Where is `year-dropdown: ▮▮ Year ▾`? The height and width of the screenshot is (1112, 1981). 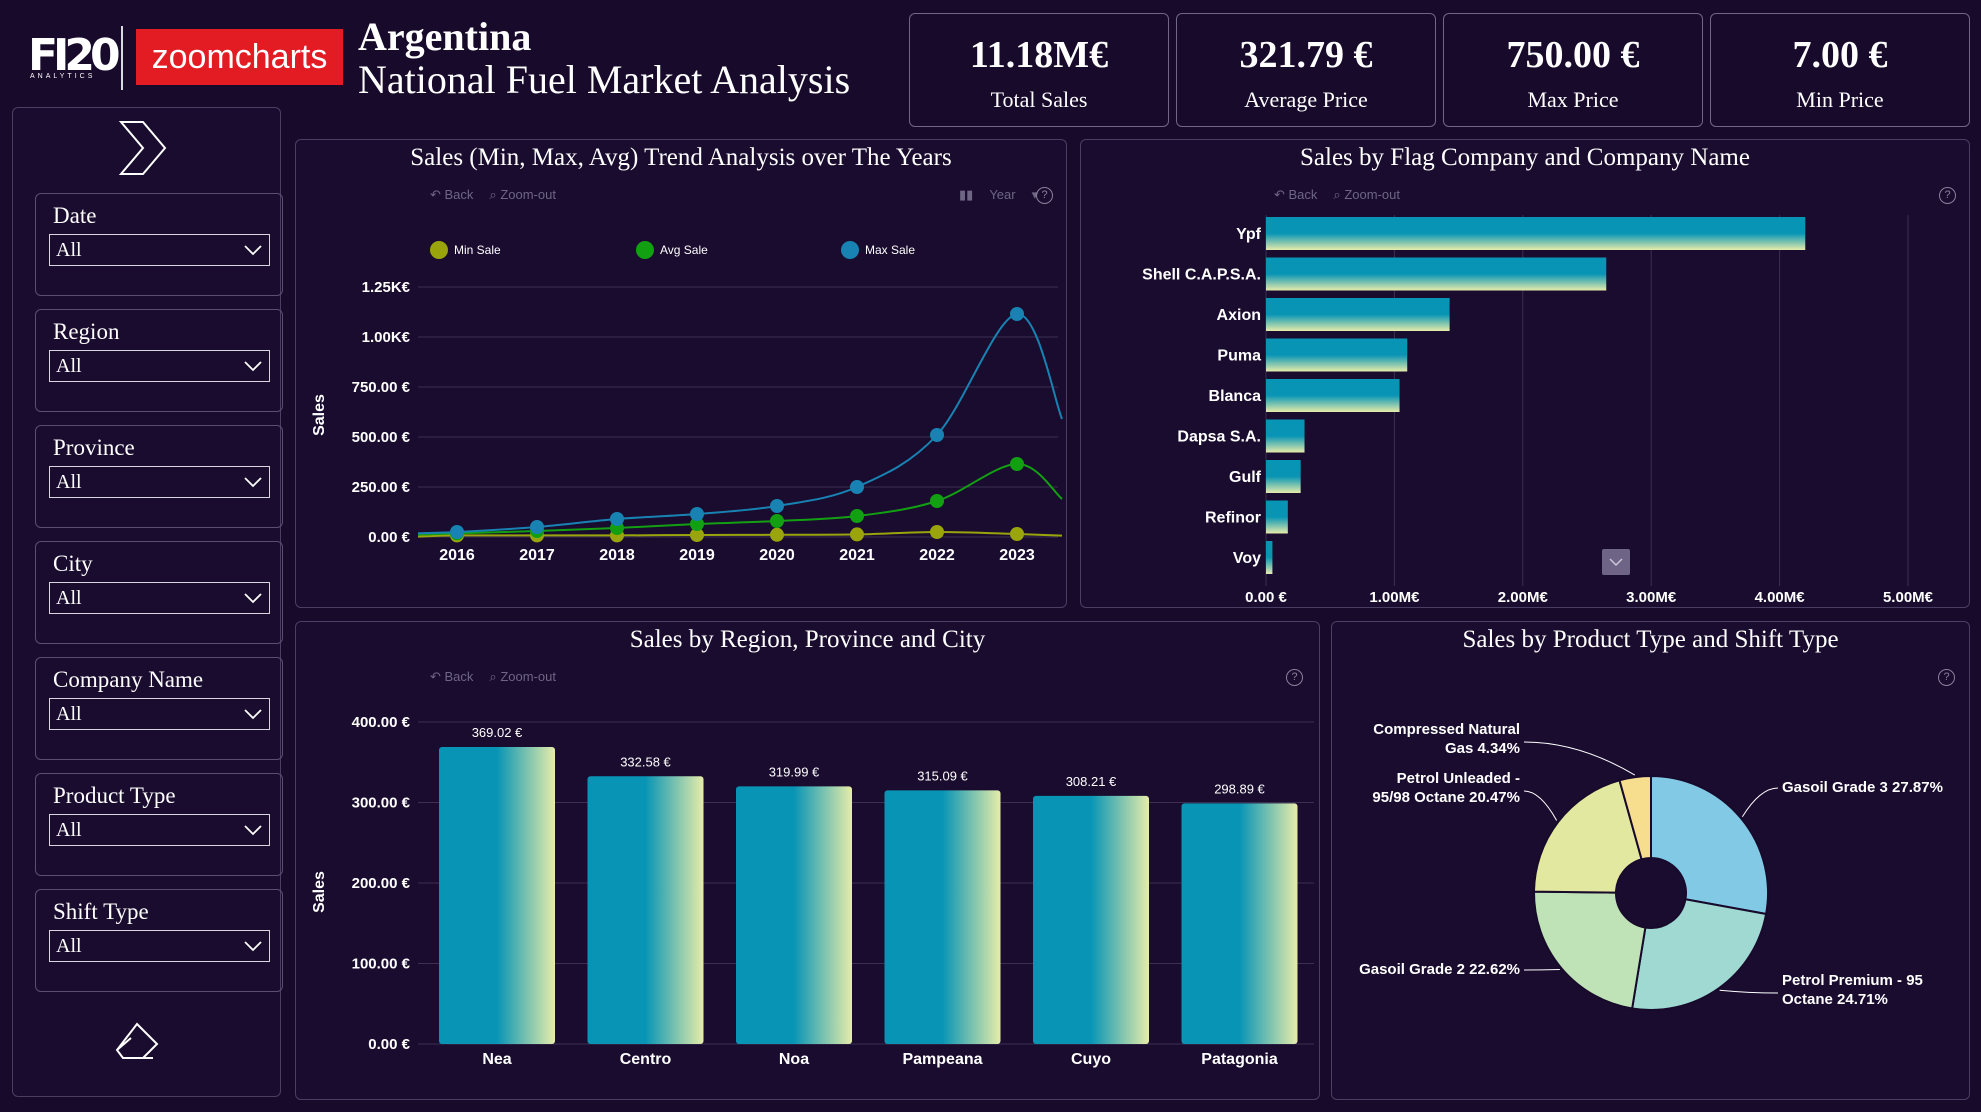 year-dropdown: ▮▮ Year ▾ is located at coordinates (998, 195).